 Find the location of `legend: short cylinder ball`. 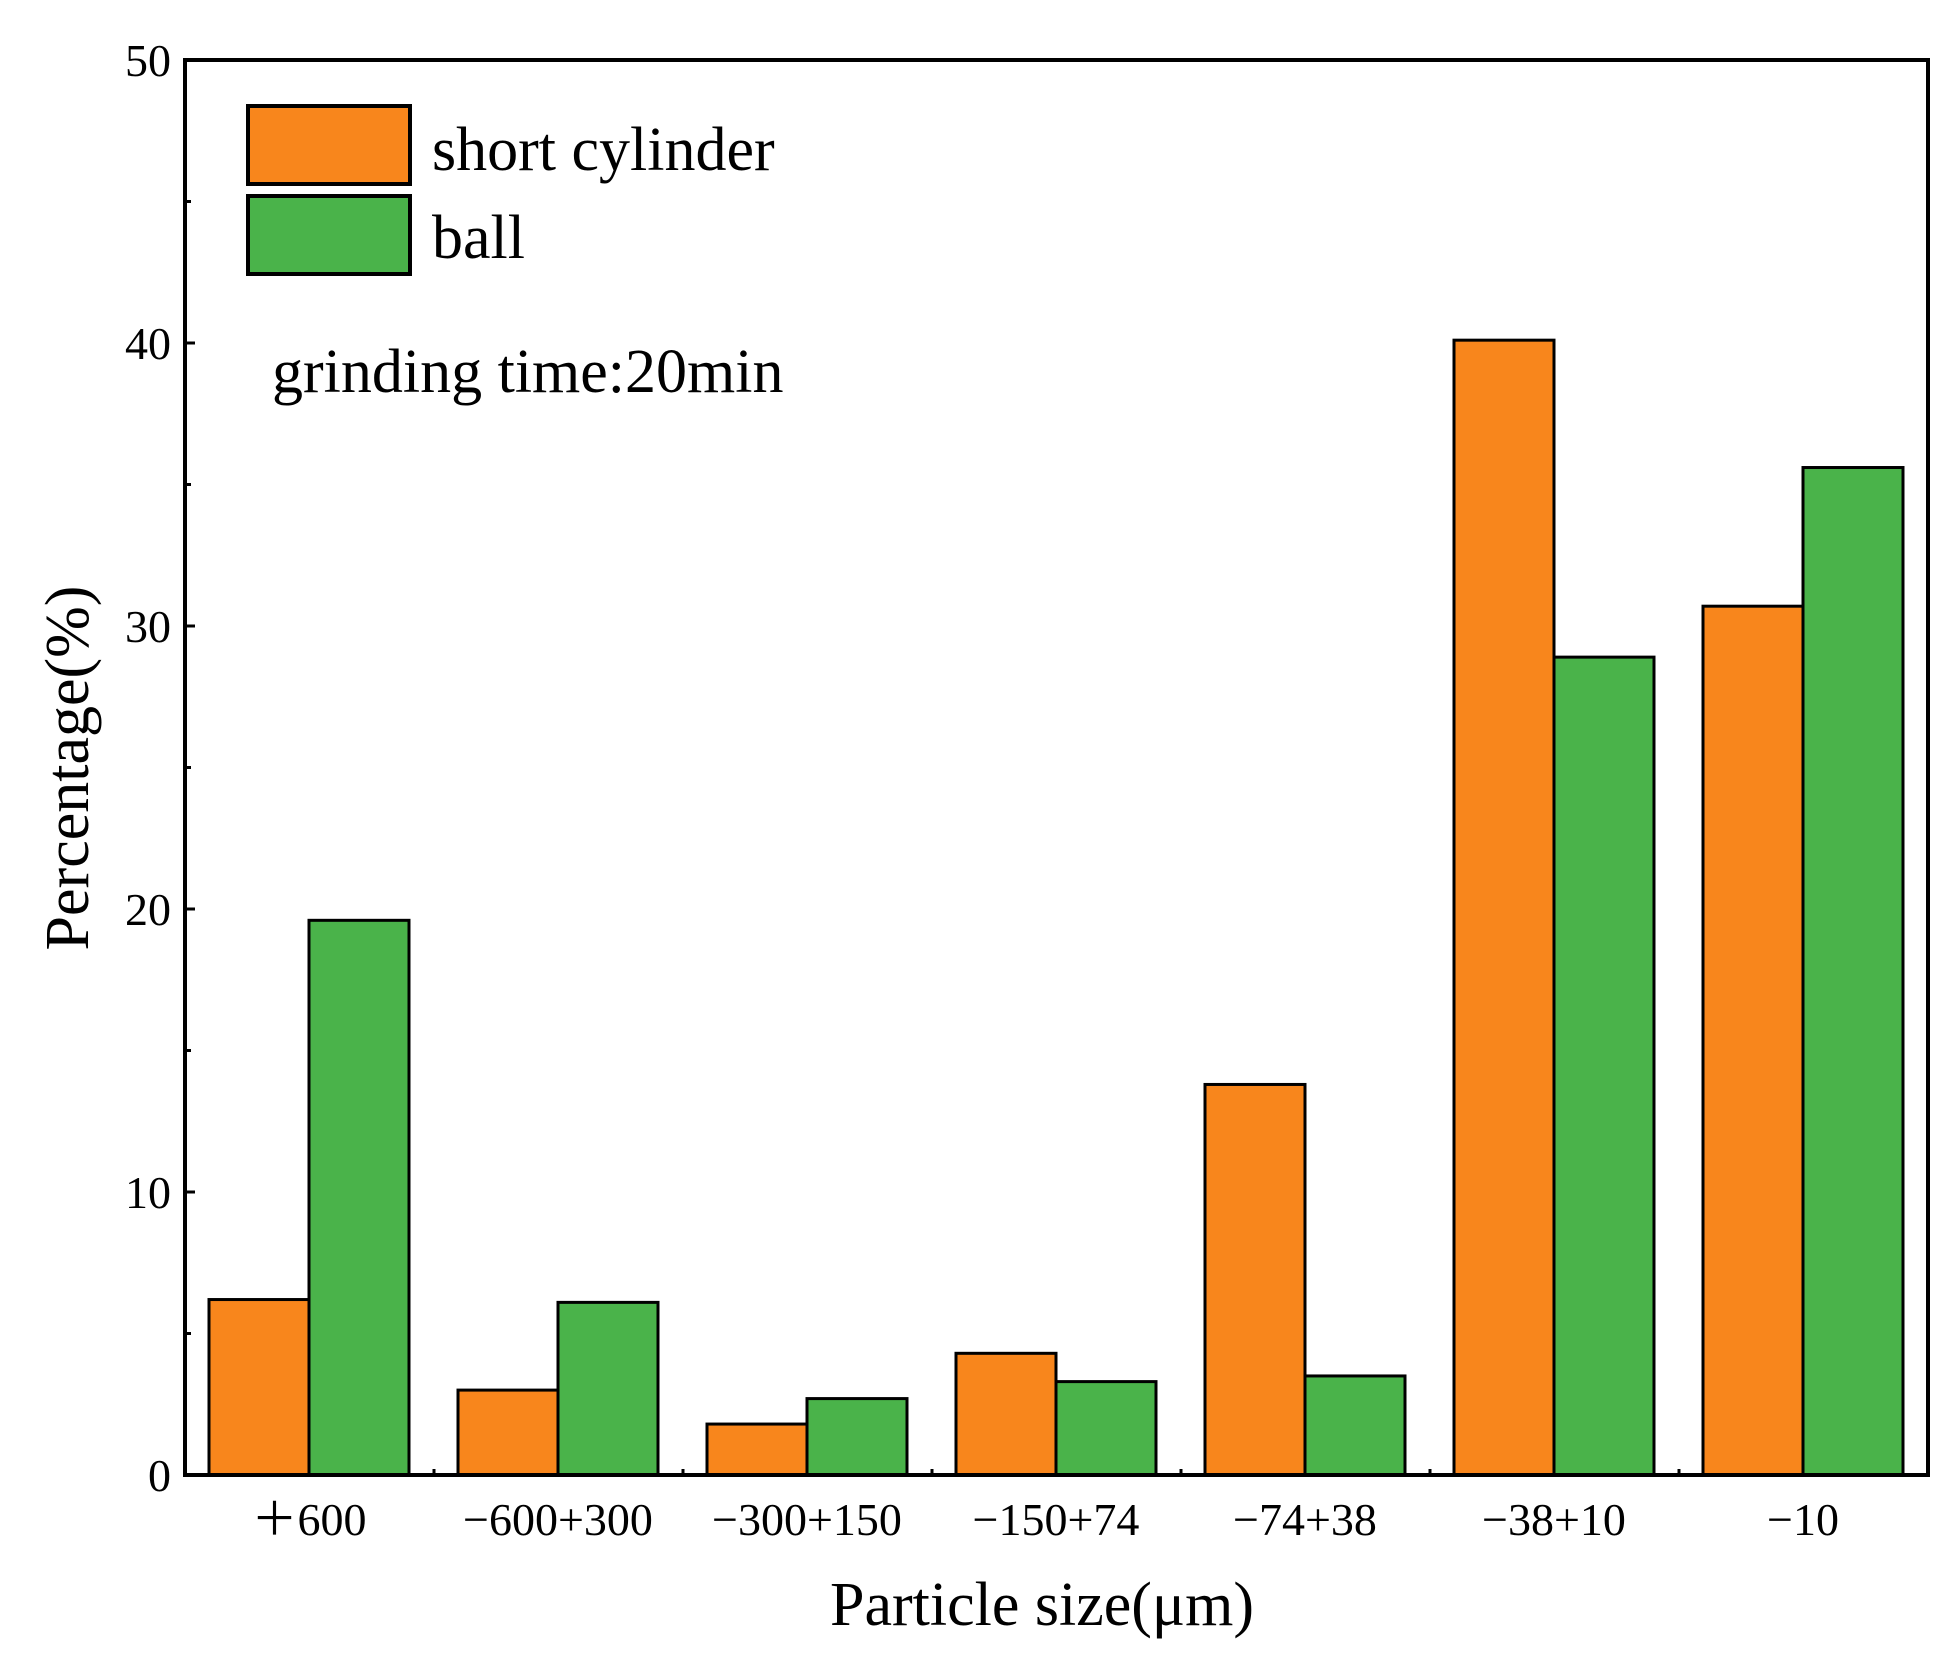

legend: short cylinder ball is located at coordinates (510, 190).